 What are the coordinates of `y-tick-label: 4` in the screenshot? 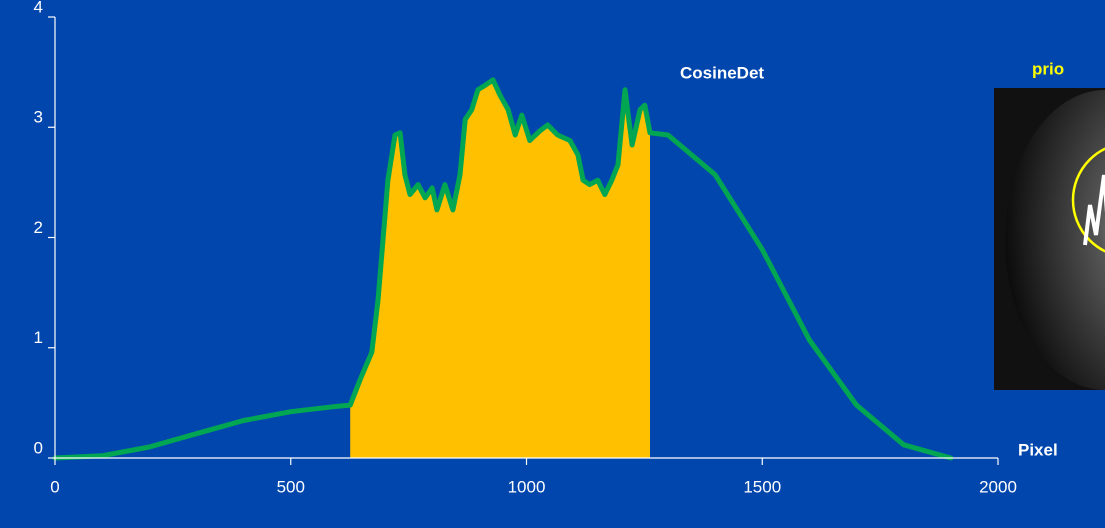 It's located at (38, 8).